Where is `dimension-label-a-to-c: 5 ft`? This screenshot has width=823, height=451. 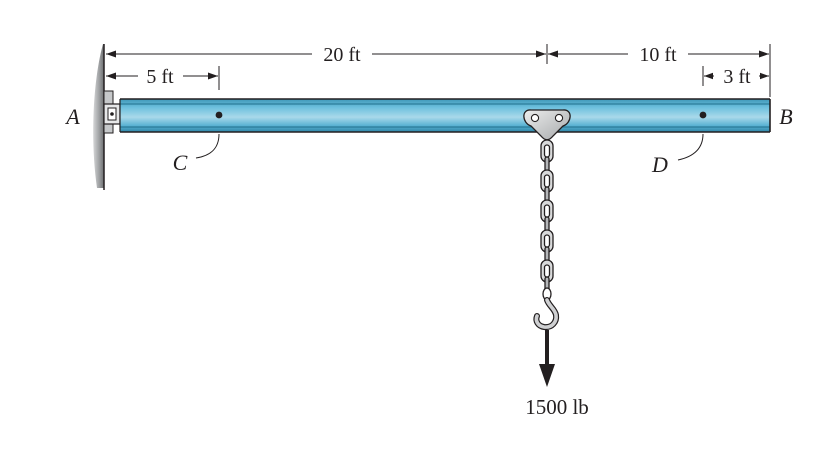
dimension-label-a-to-c: 5 ft is located at coordinates (160, 77).